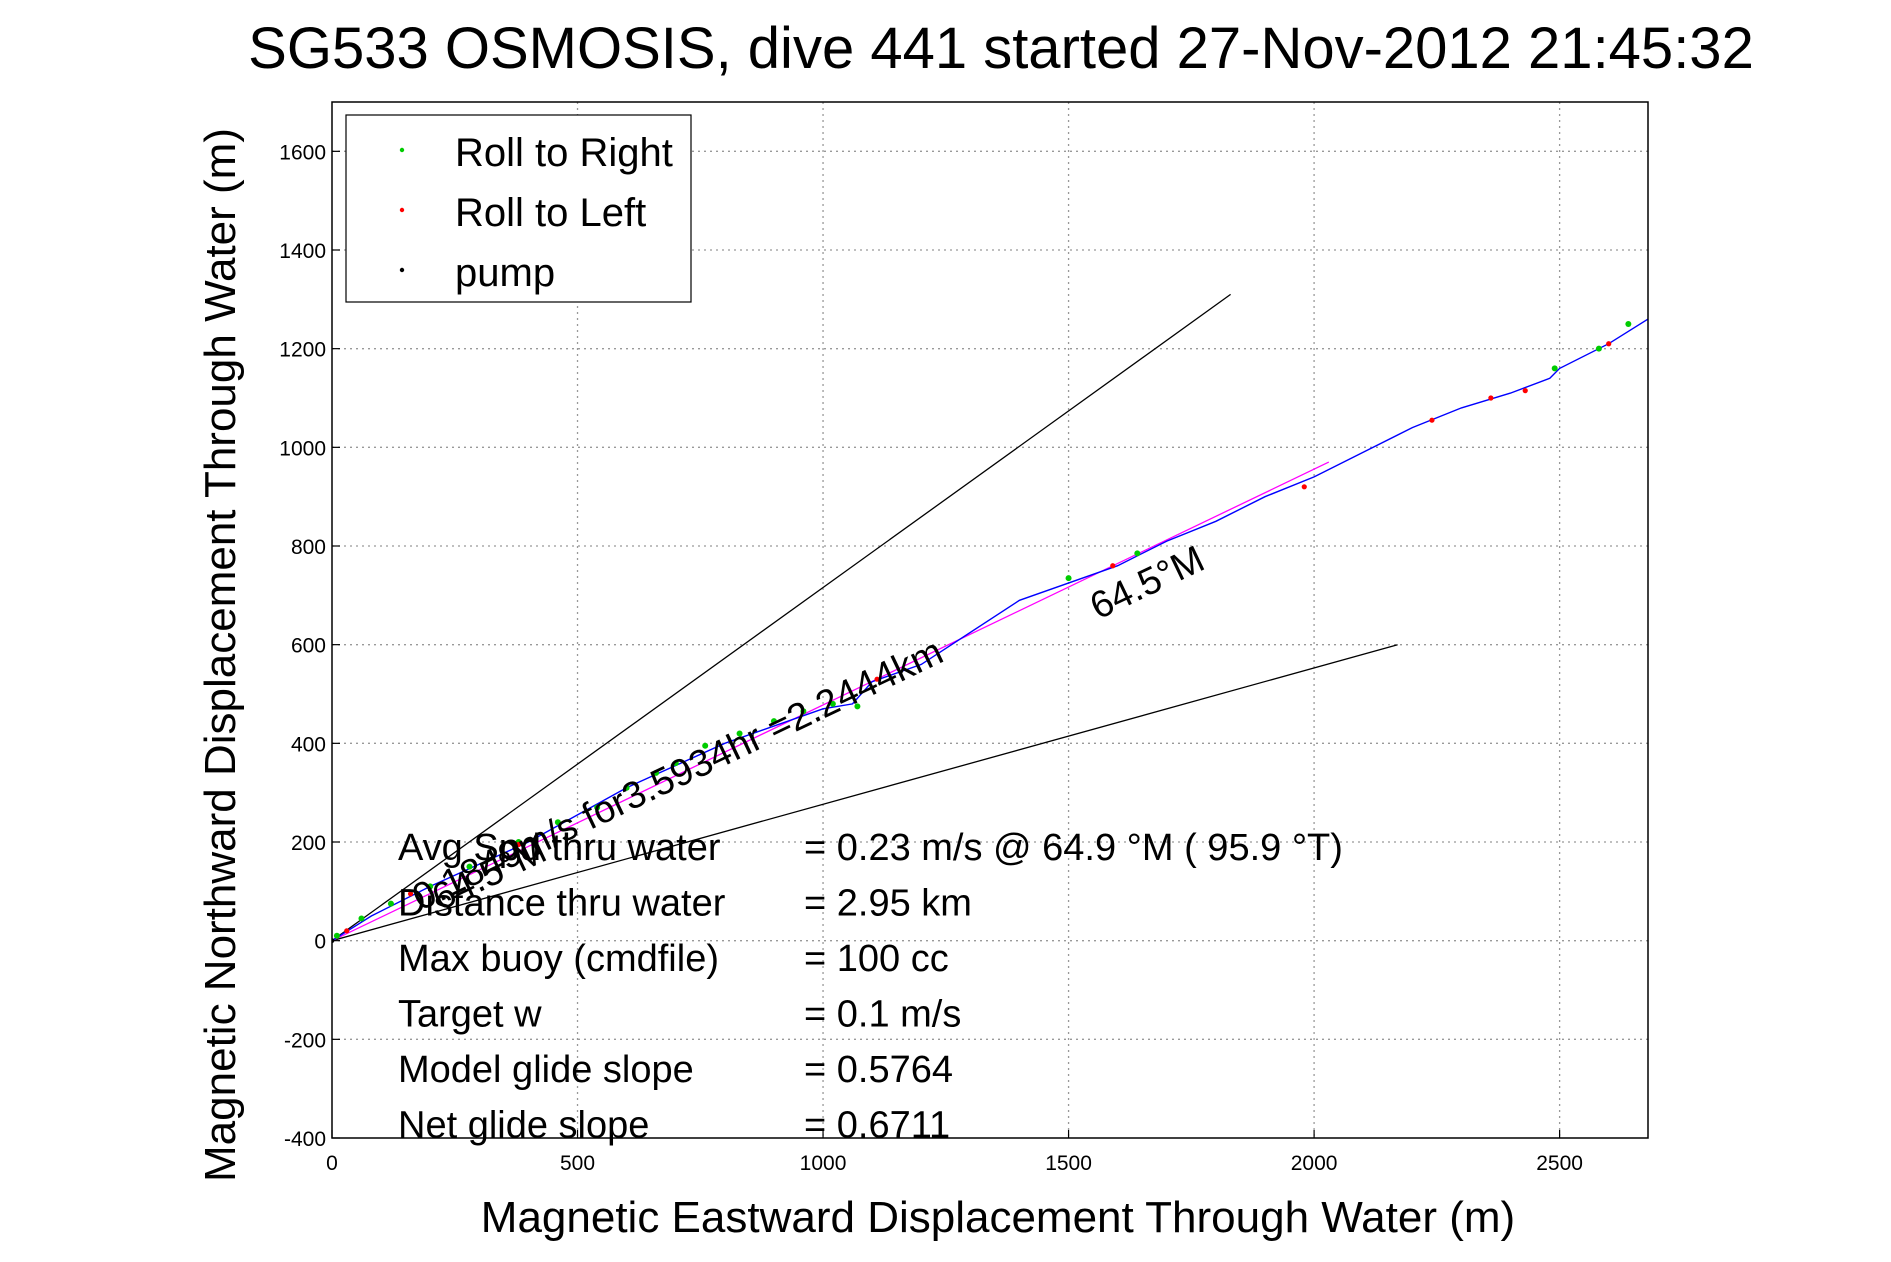 This screenshot has width=1891, height=1262. What do you see at coordinates (1073, 848) in the screenshot?
I see `stat-value: = 0.23 m/s @ 64.9 °M ( 95.9 °T)` at bounding box center [1073, 848].